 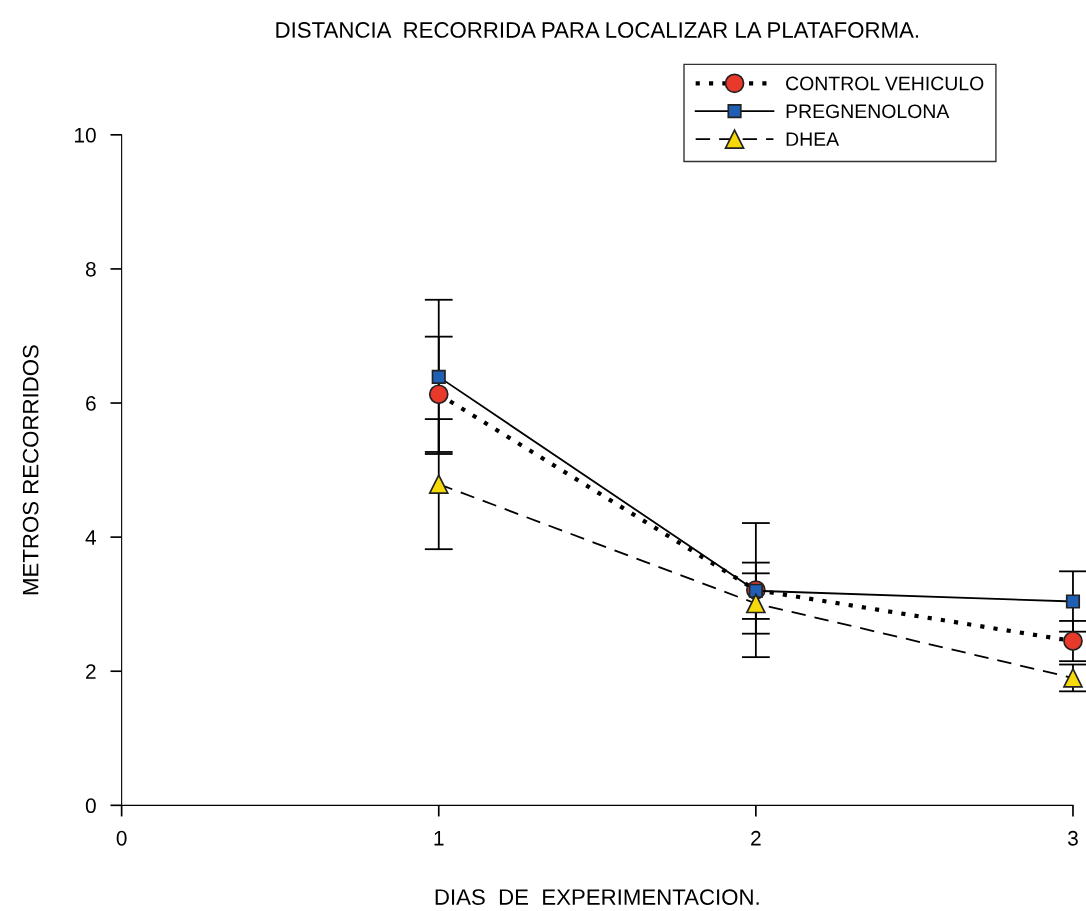 I want to click on y-tick-label: 8, so click(x=90, y=269).